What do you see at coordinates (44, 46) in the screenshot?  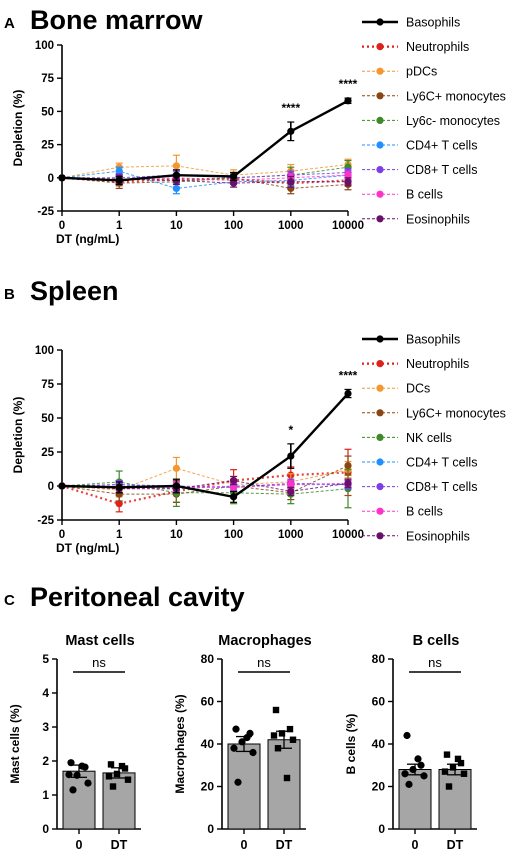 I see `y-tick-label: 100` at bounding box center [44, 46].